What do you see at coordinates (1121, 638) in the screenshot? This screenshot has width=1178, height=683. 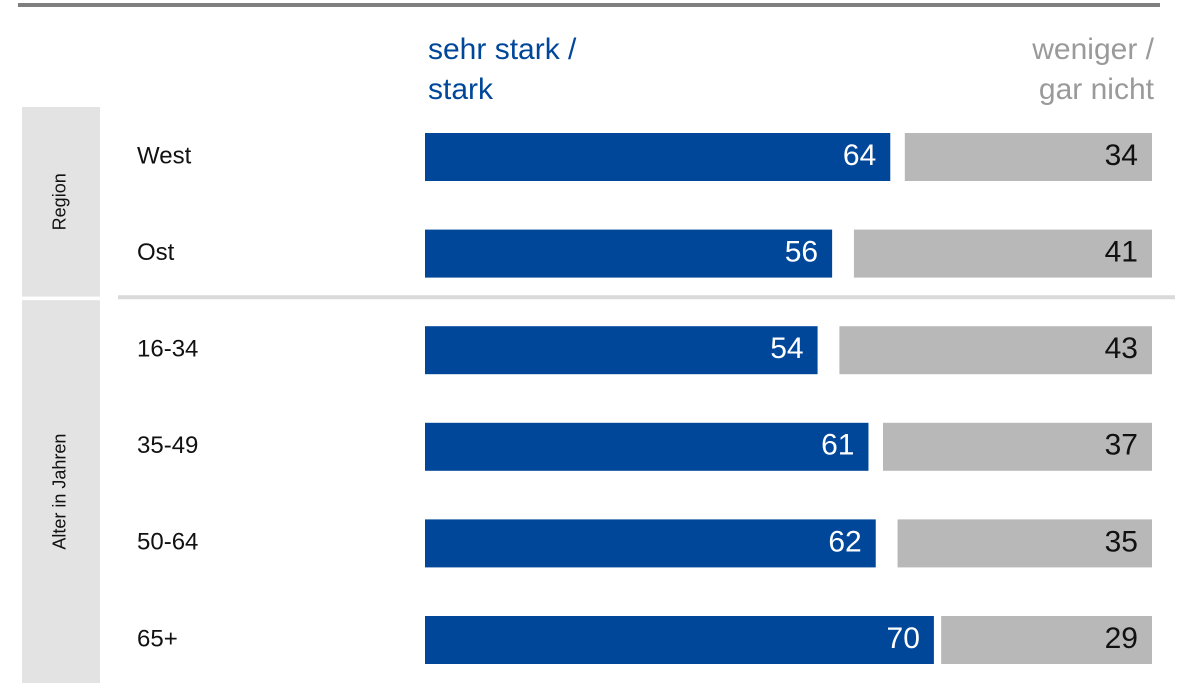 I see `value-label: 29` at bounding box center [1121, 638].